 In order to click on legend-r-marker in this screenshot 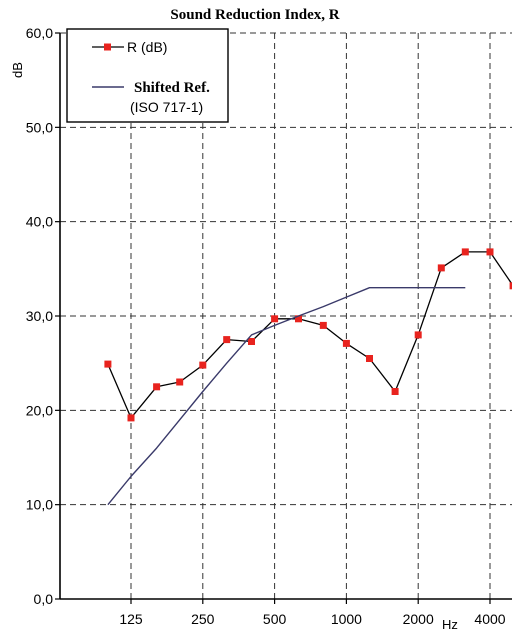, I will do `click(107, 47)`.